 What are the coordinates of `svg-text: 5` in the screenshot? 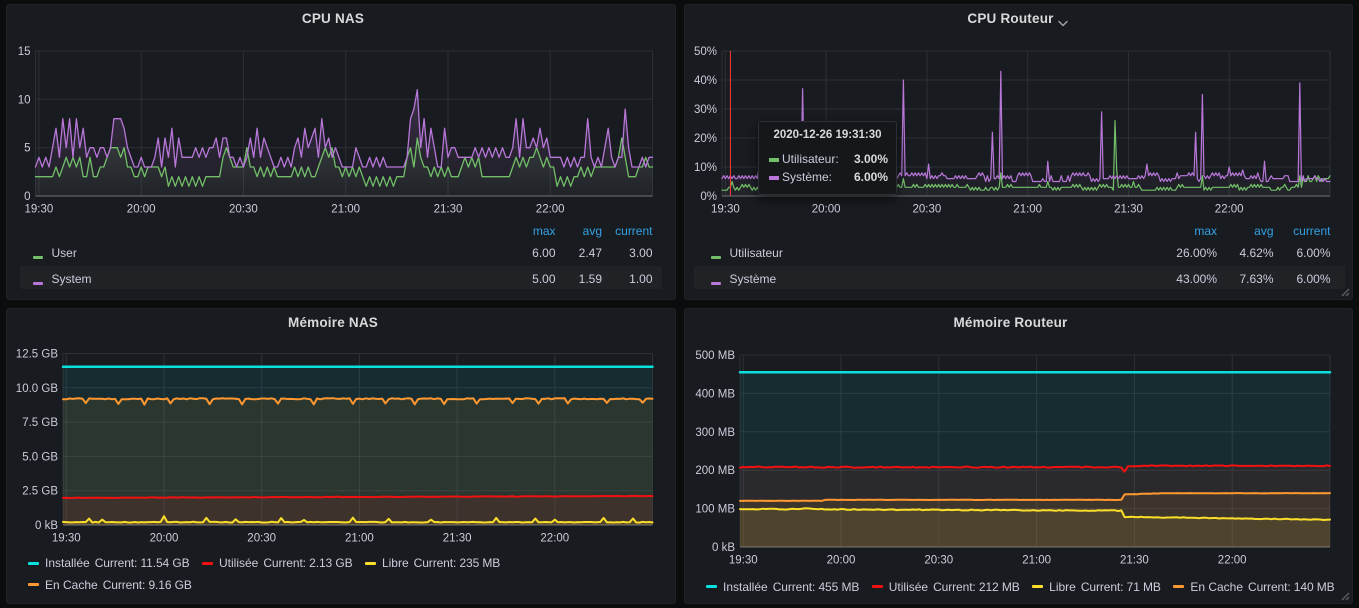 It's located at (27, 149).